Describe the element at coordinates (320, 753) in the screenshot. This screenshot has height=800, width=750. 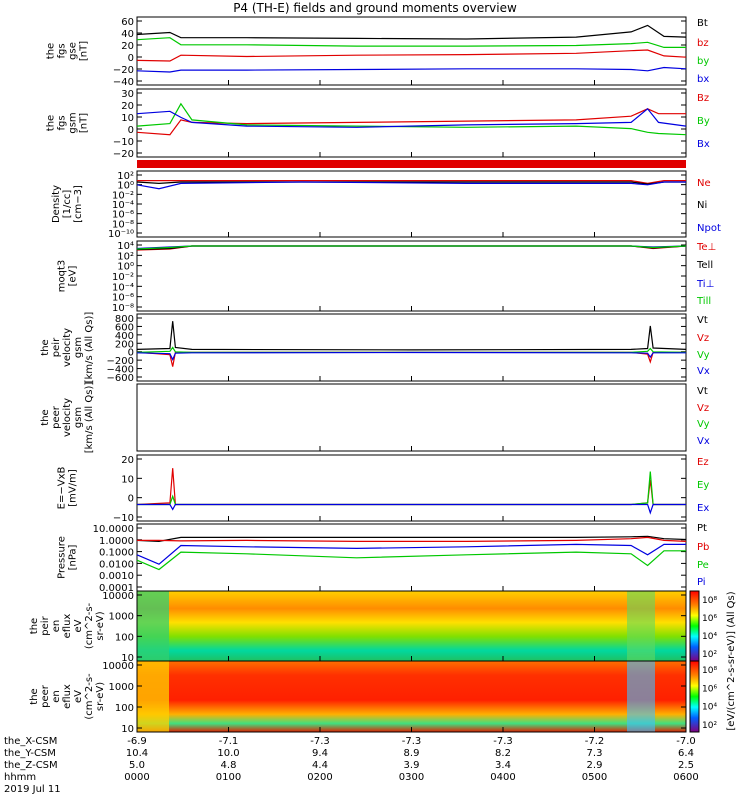
I see `x-axis-value: 9.4` at that location.